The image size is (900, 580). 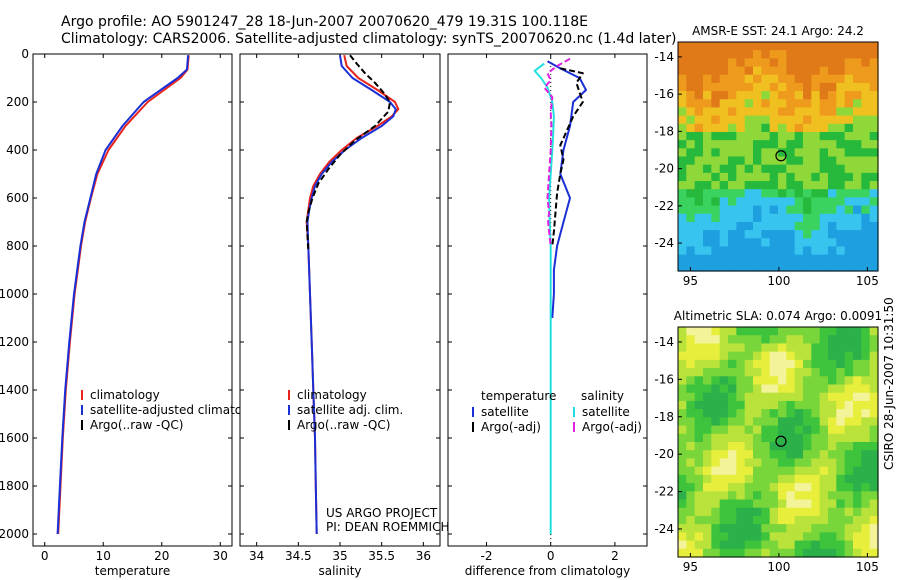 What do you see at coordinates (615, 556) in the screenshot?
I see `x-tick-label: 2` at bounding box center [615, 556].